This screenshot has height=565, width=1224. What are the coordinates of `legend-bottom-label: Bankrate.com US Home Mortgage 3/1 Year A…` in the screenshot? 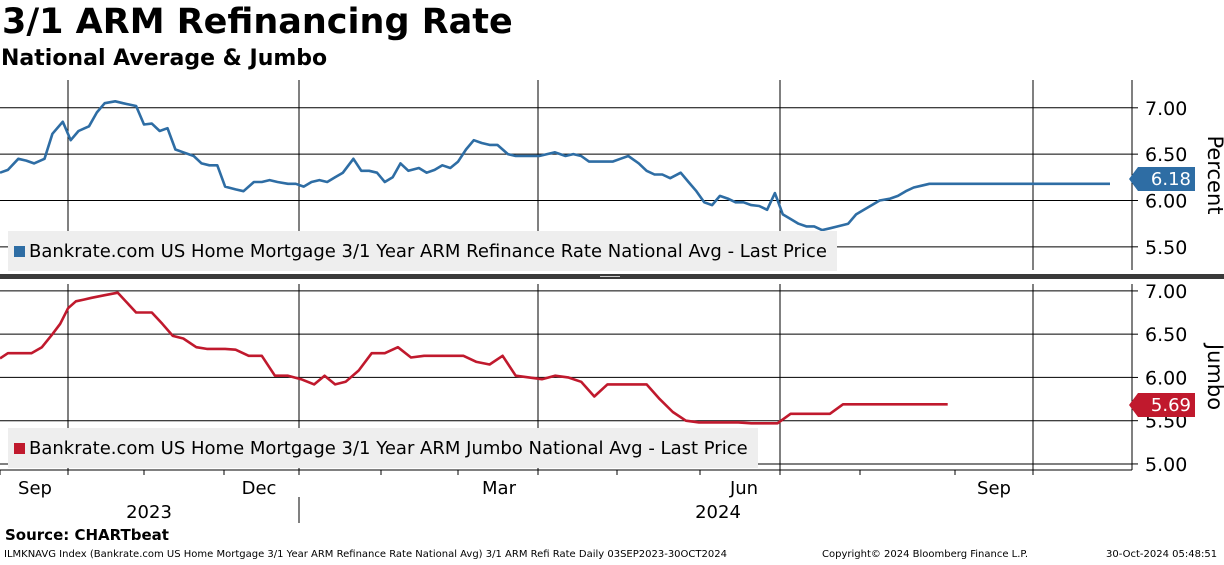 It's located at (388, 448).